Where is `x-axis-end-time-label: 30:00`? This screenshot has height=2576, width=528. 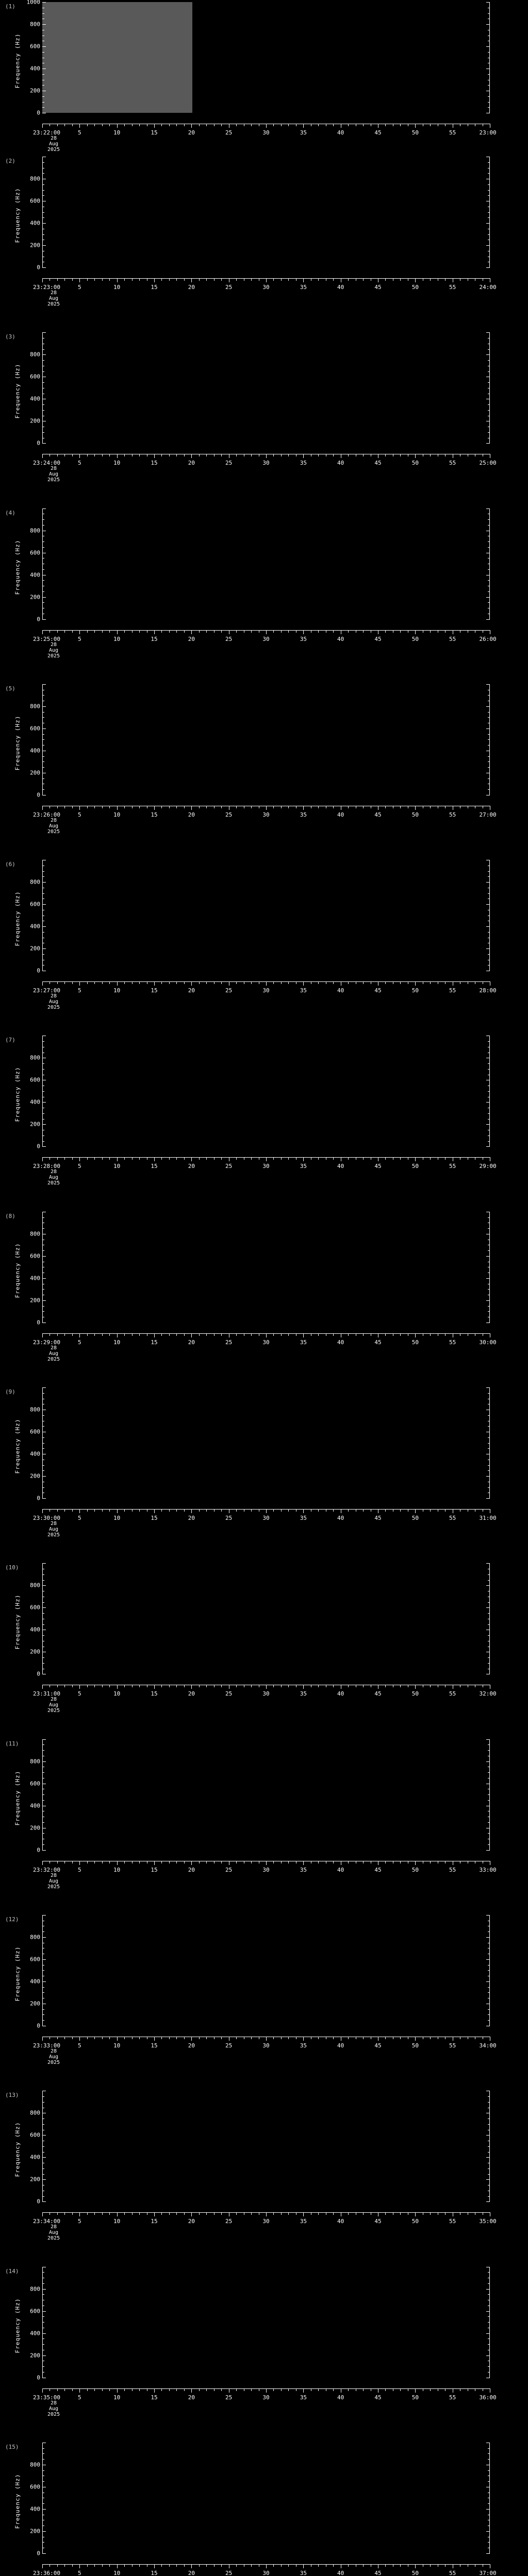 x-axis-end-time-label: 30:00 is located at coordinates (488, 1342).